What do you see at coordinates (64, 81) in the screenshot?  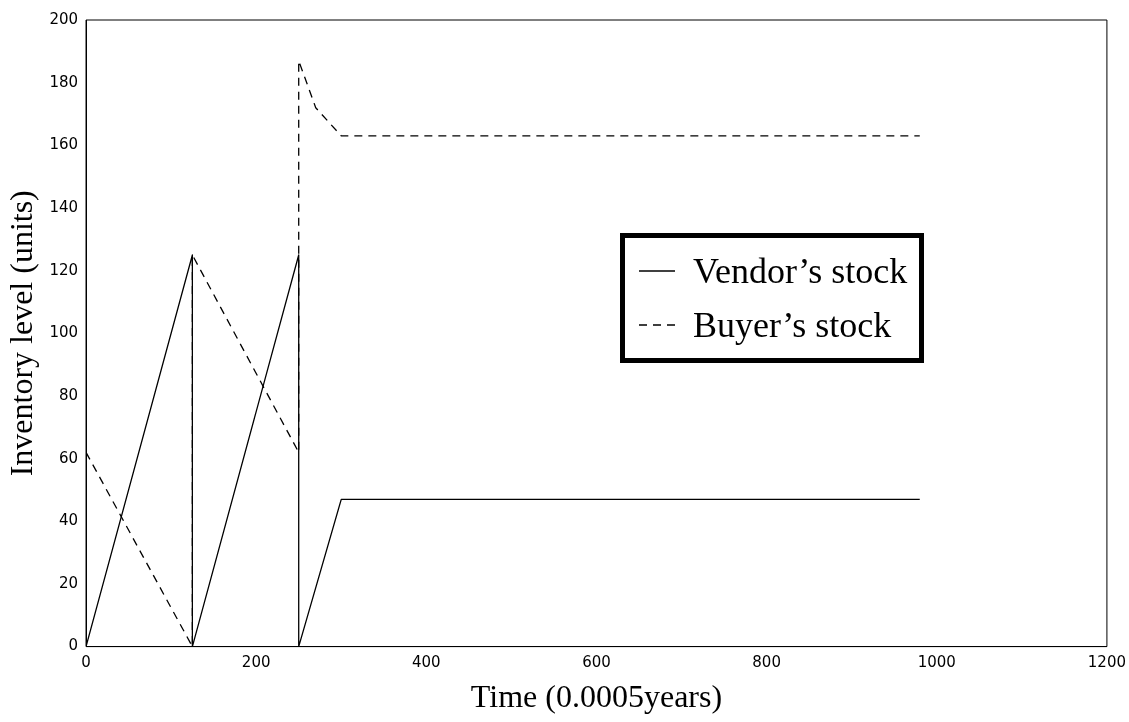 I see `y-tick-label: 180` at bounding box center [64, 81].